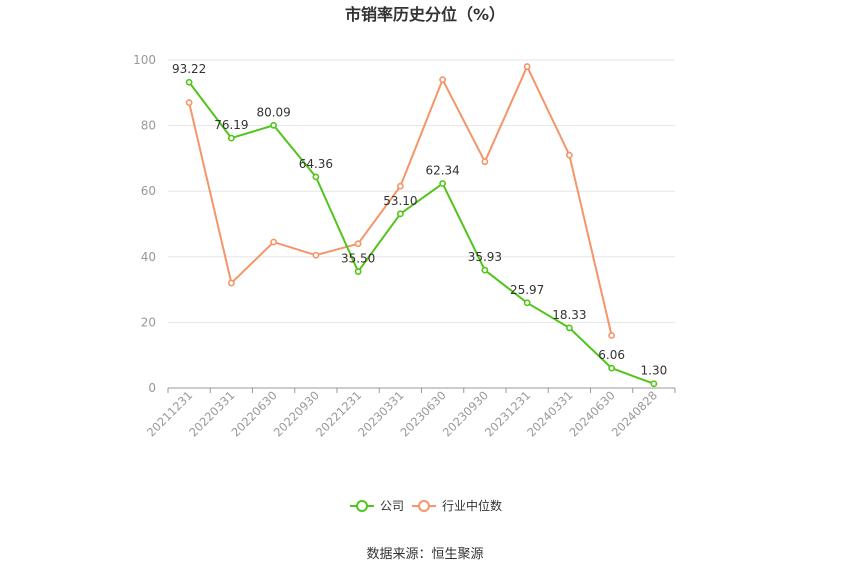 The width and height of the screenshot is (850, 575). I want to click on data-label: 25.97, so click(527, 290).